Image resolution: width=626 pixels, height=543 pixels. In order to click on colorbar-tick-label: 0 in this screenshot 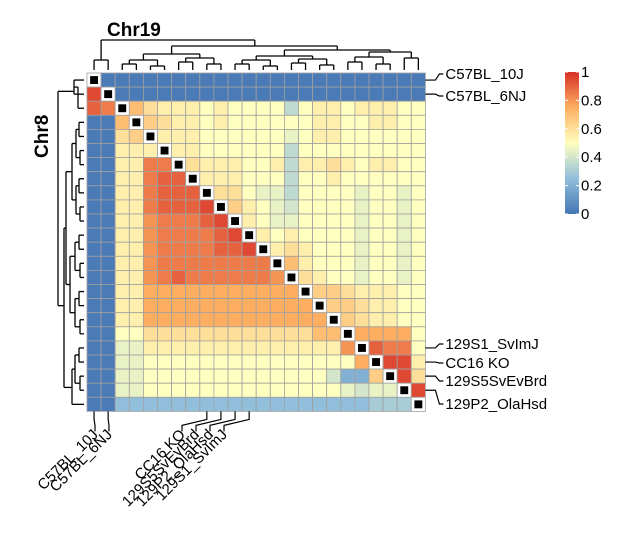, I will do `click(585, 214)`.